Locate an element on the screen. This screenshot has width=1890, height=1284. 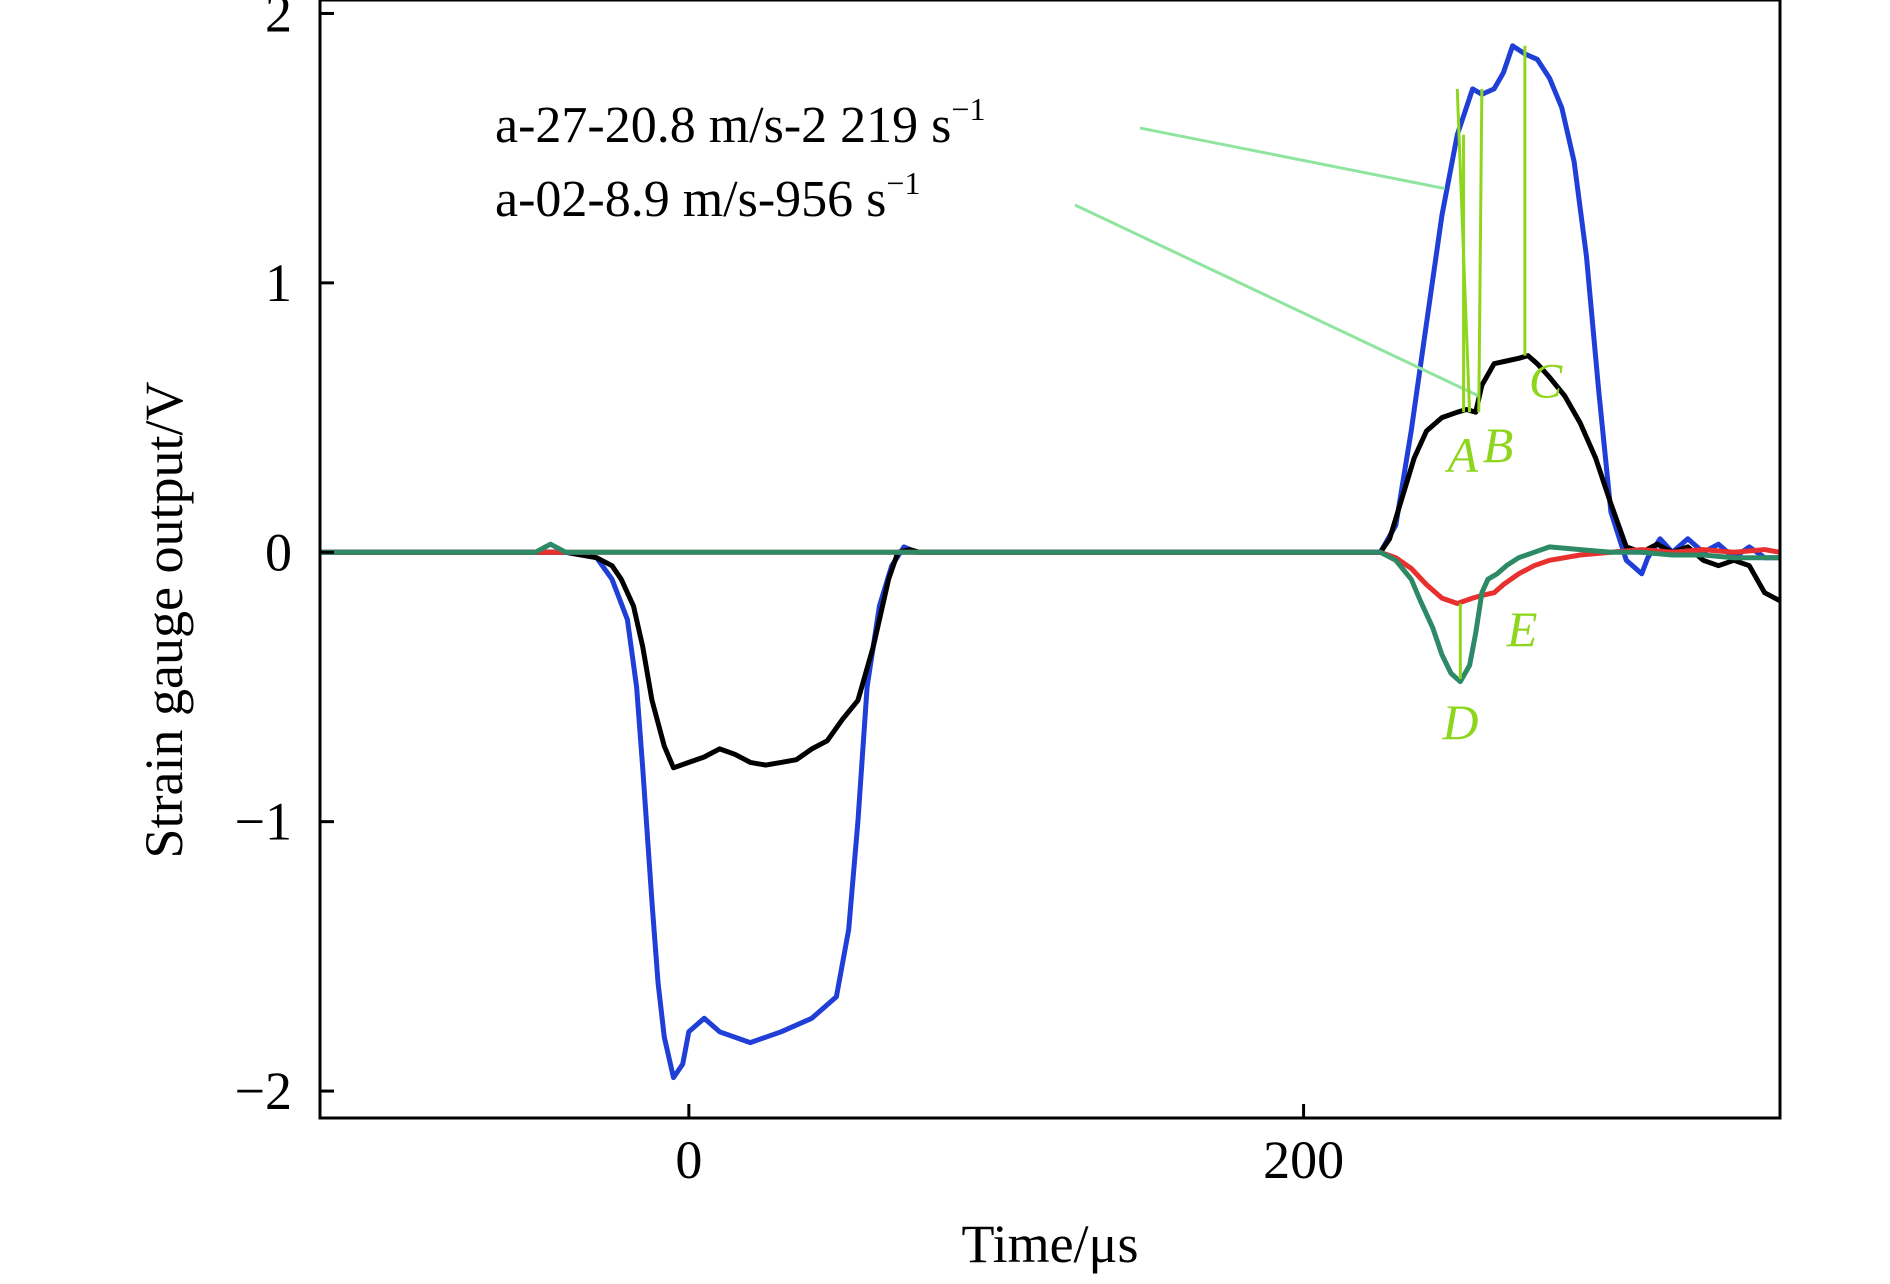
marker-label-d: D is located at coordinates (1459, 722).